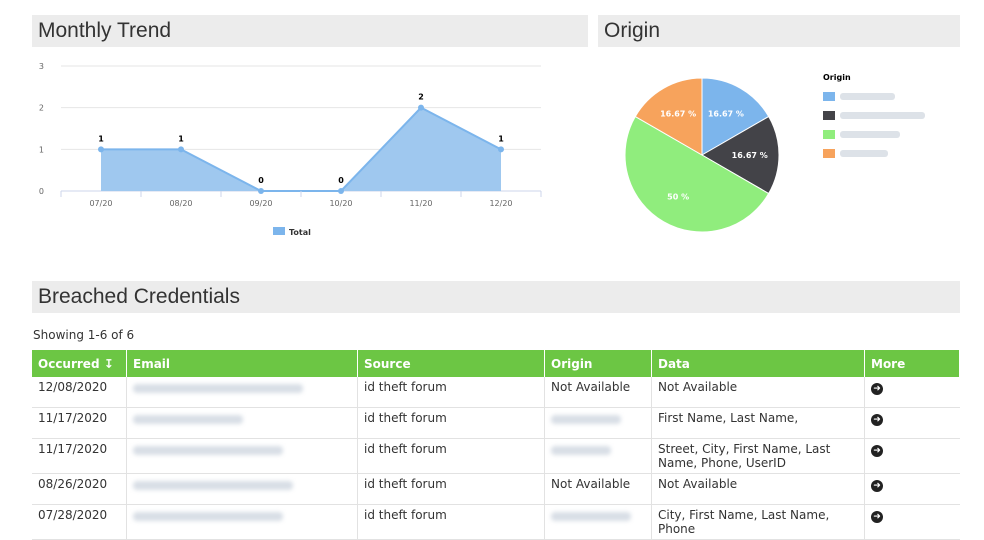  What do you see at coordinates (79, 363) in the screenshot?
I see `column-occurred: Occurred ↧` at bounding box center [79, 363].